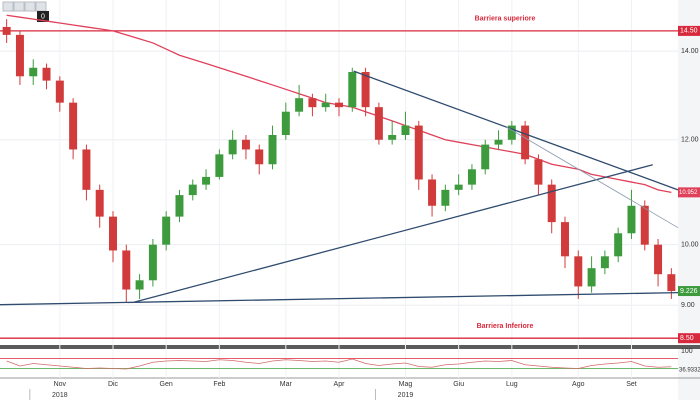 This screenshot has width=700, height=400. Describe the element at coordinates (690, 51) in the screenshot. I see `y-tick-label: 14.00` at that location.